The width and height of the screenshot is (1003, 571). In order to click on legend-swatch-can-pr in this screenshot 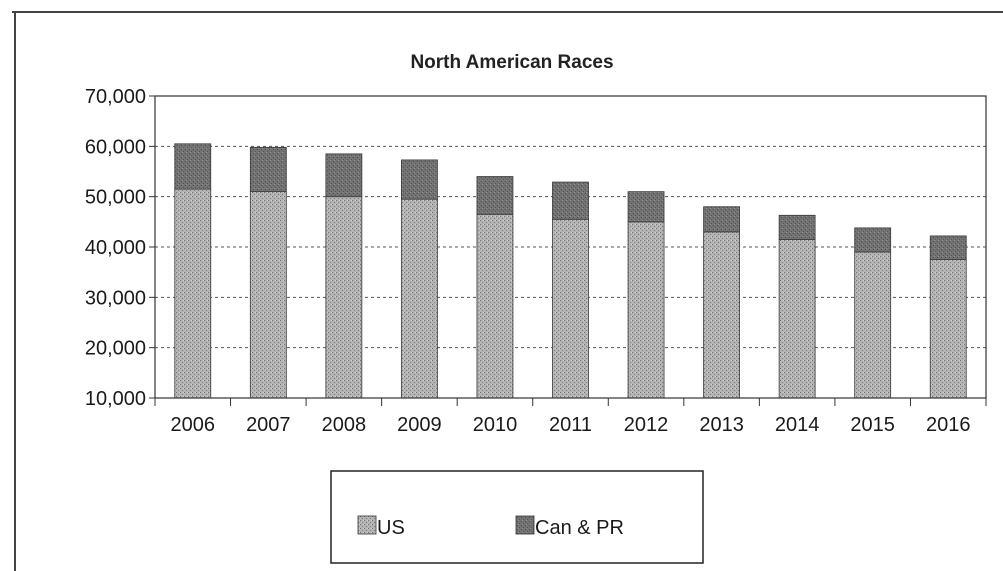, I will do `click(525, 525)`.